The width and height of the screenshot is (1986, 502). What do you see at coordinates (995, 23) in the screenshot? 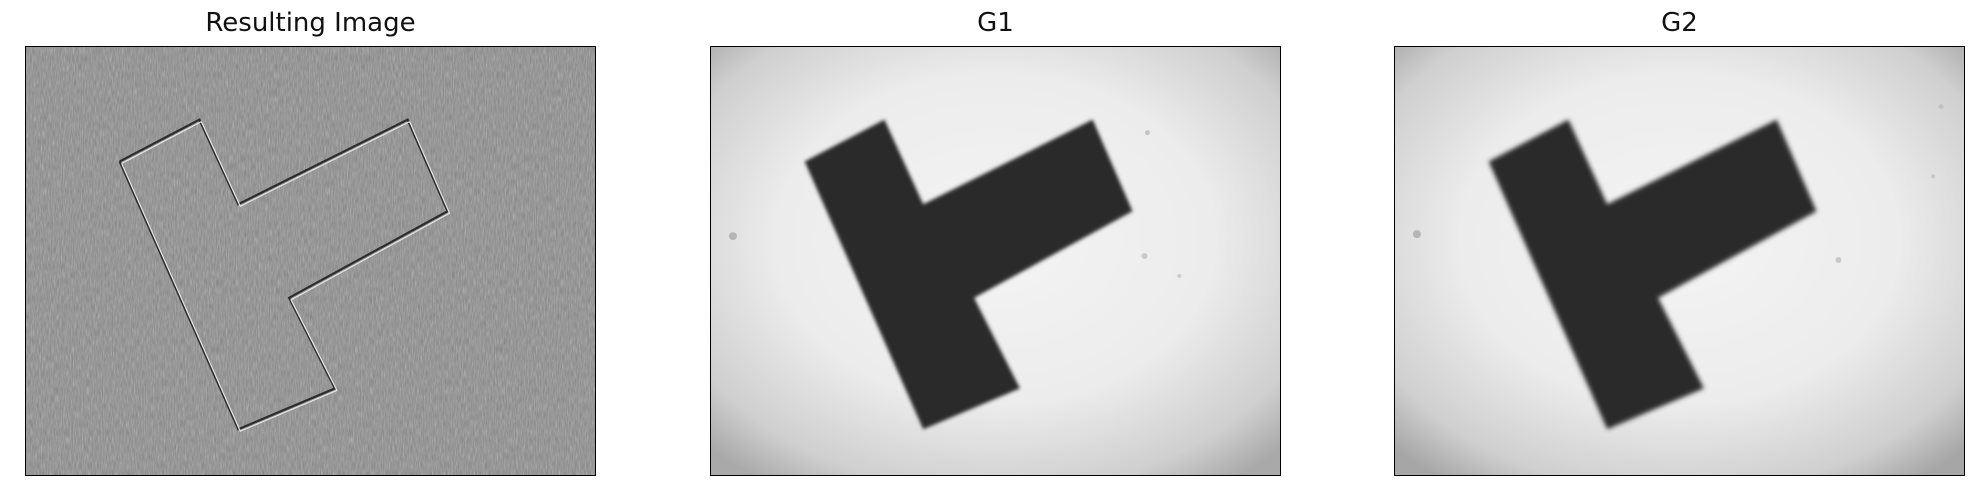
I see `panel-title: G1` at bounding box center [995, 23].